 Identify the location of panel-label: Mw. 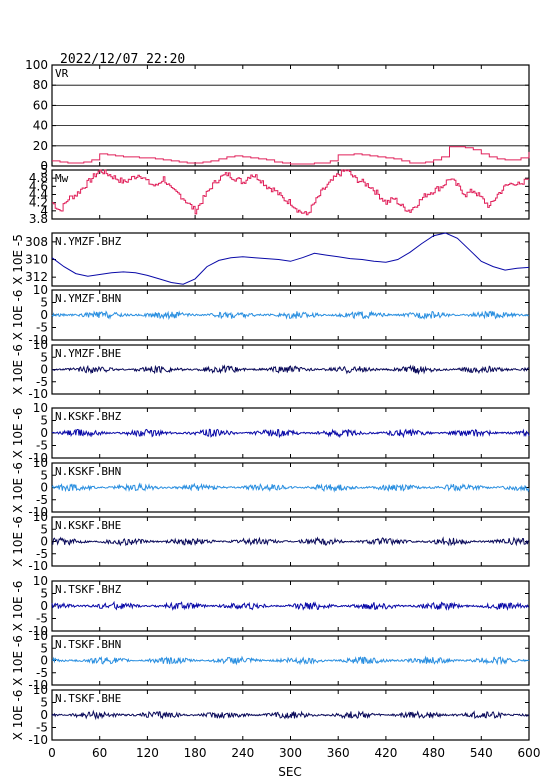
(62, 178).